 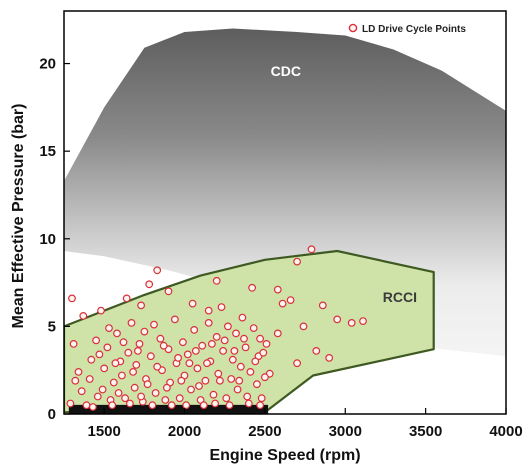 What do you see at coordinates (103, 431) in the screenshot?
I see `x-tick-label: 1500` at bounding box center [103, 431].